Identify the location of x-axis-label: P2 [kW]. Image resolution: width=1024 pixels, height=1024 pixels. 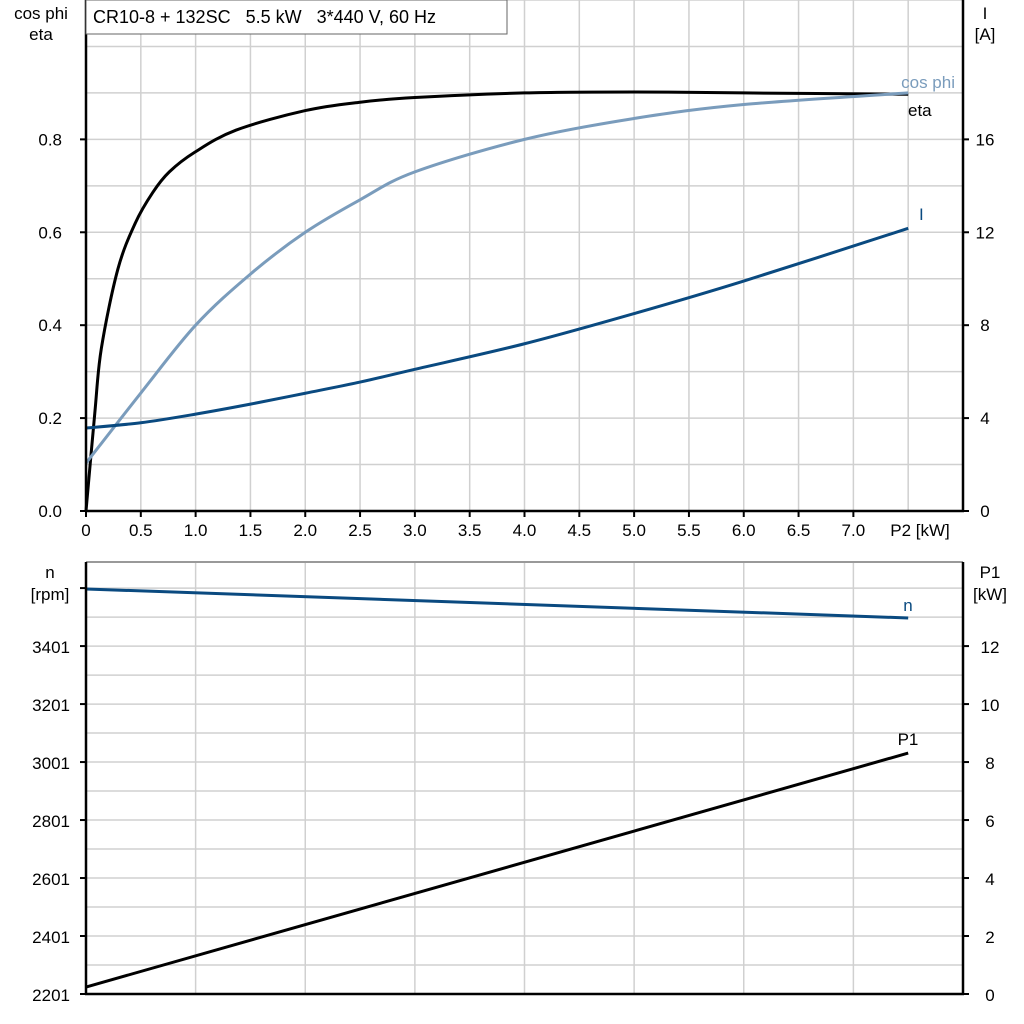
(920, 530).